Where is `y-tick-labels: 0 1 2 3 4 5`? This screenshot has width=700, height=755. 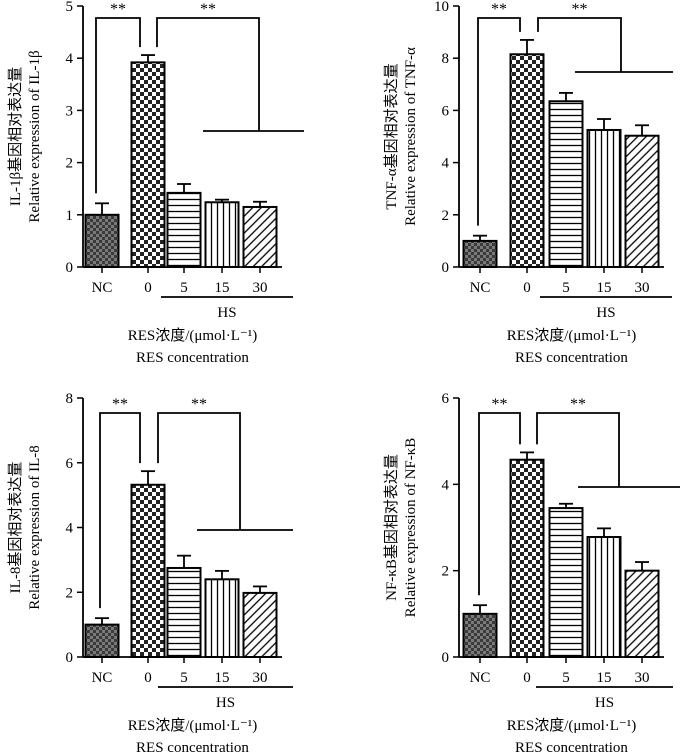
y-tick-labels: 0 1 2 3 4 5 is located at coordinates (70, 138).